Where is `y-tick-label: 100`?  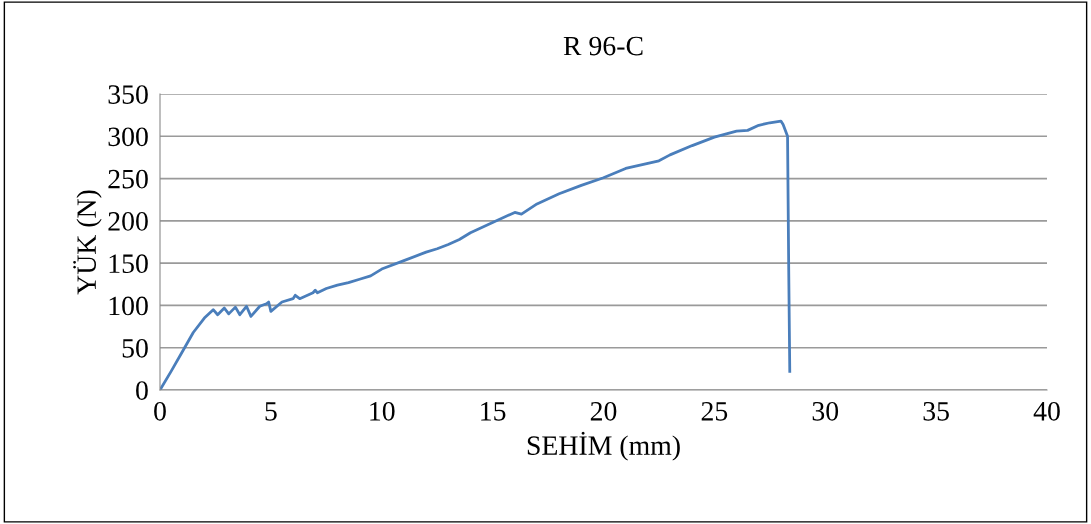
y-tick-label: 100 is located at coordinates (128, 306).